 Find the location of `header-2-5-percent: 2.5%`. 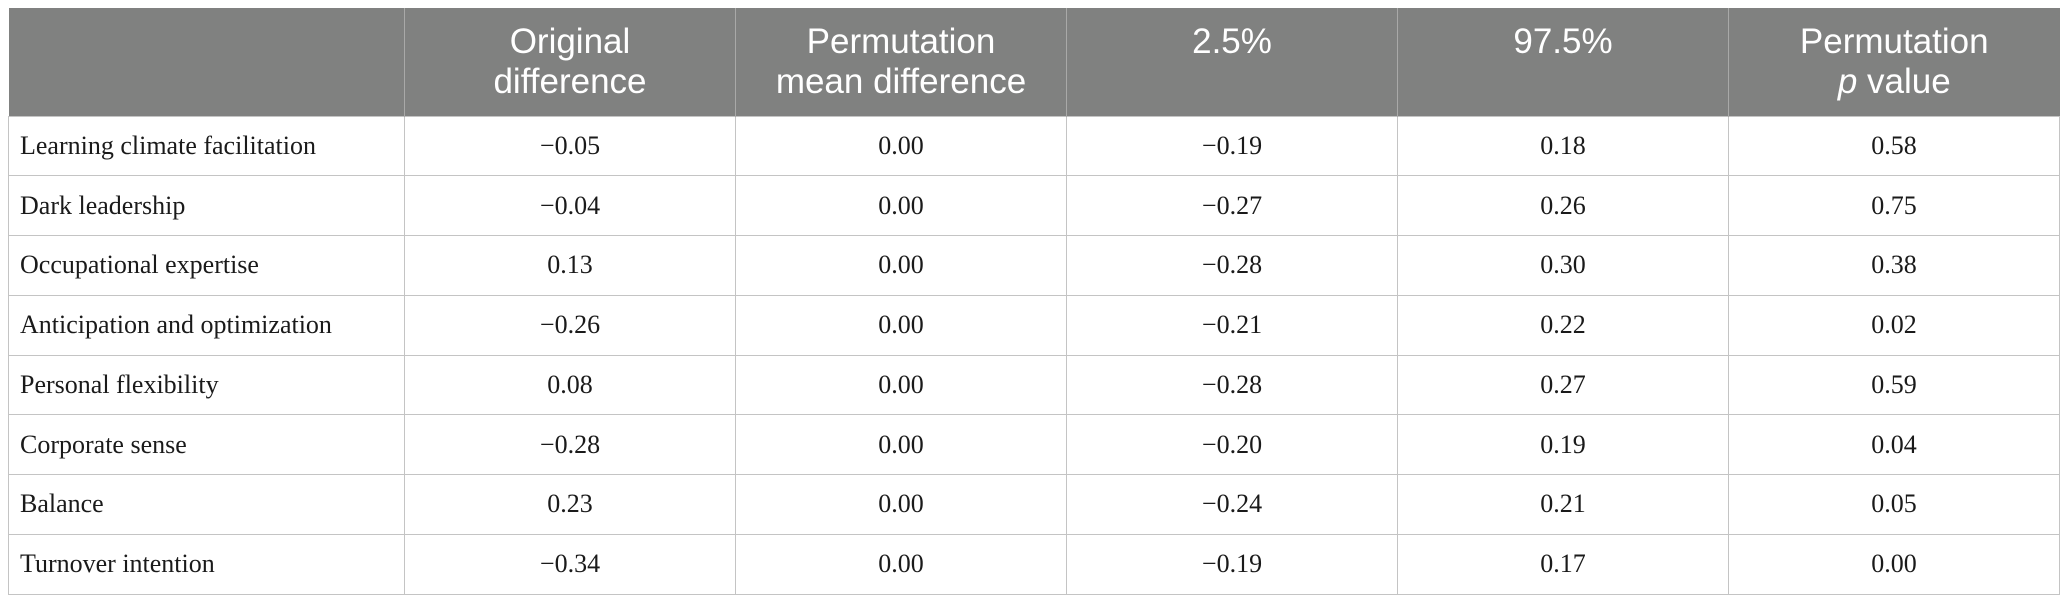

header-2-5-percent: 2.5% is located at coordinates (1232, 62).